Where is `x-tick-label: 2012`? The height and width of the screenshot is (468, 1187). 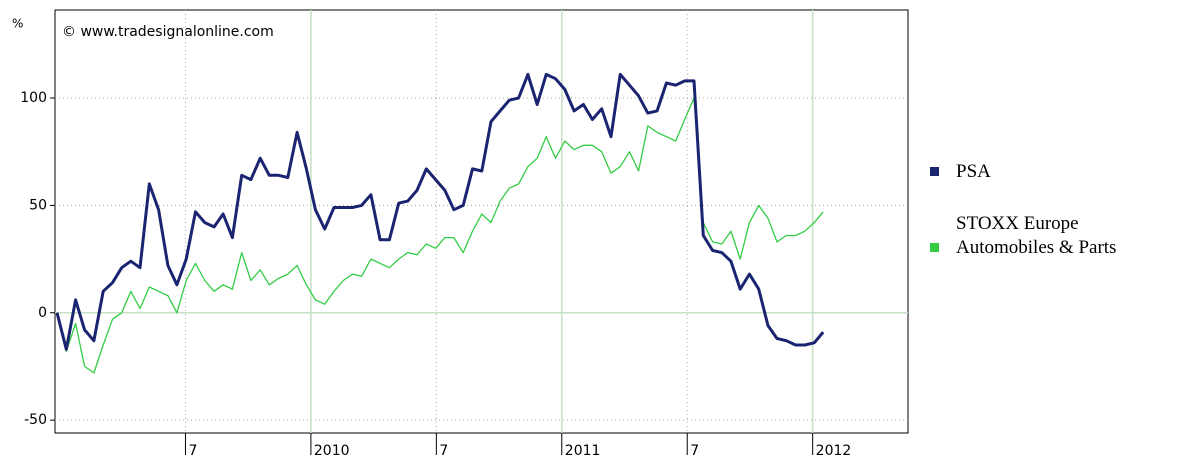 x-tick-label: 2012 is located at coordinates (834, 451).